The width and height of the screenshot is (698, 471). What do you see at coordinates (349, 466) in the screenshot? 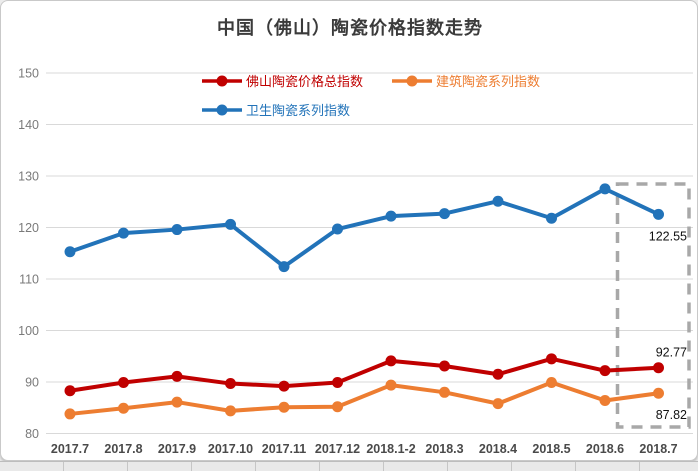
I see `spreadsheet-row-strip` at bounding box center [349, 466].